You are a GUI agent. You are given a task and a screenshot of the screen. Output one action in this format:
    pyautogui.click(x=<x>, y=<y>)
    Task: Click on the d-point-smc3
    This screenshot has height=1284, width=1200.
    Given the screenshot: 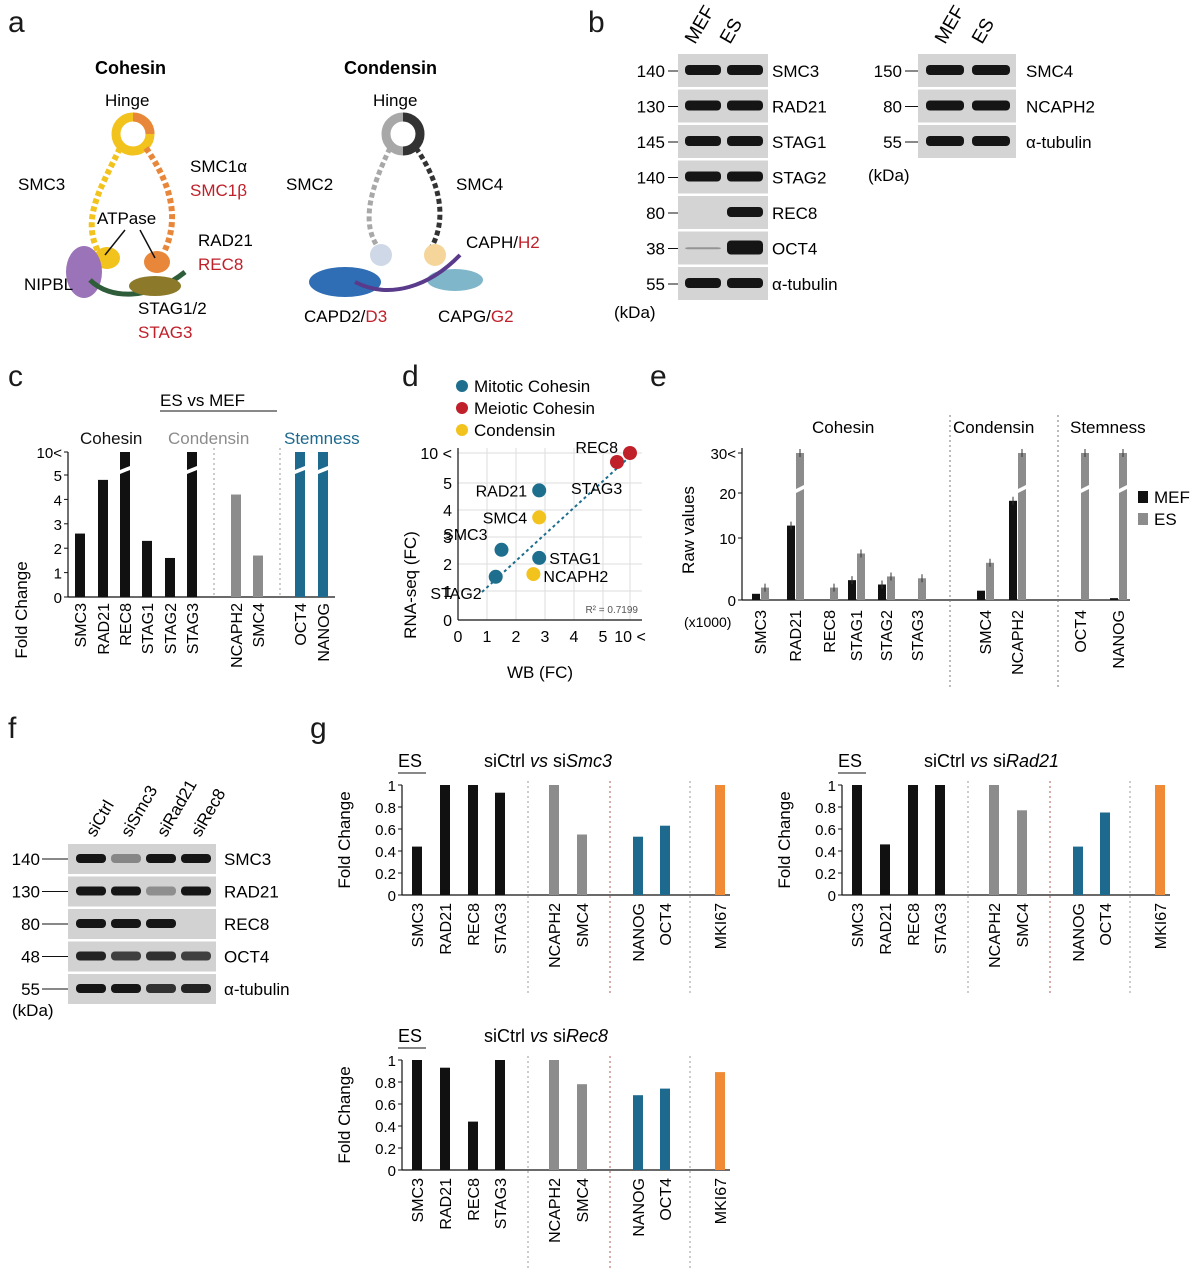 What is the action you would take?
    pyautogui.click(x=501, y=549)
    